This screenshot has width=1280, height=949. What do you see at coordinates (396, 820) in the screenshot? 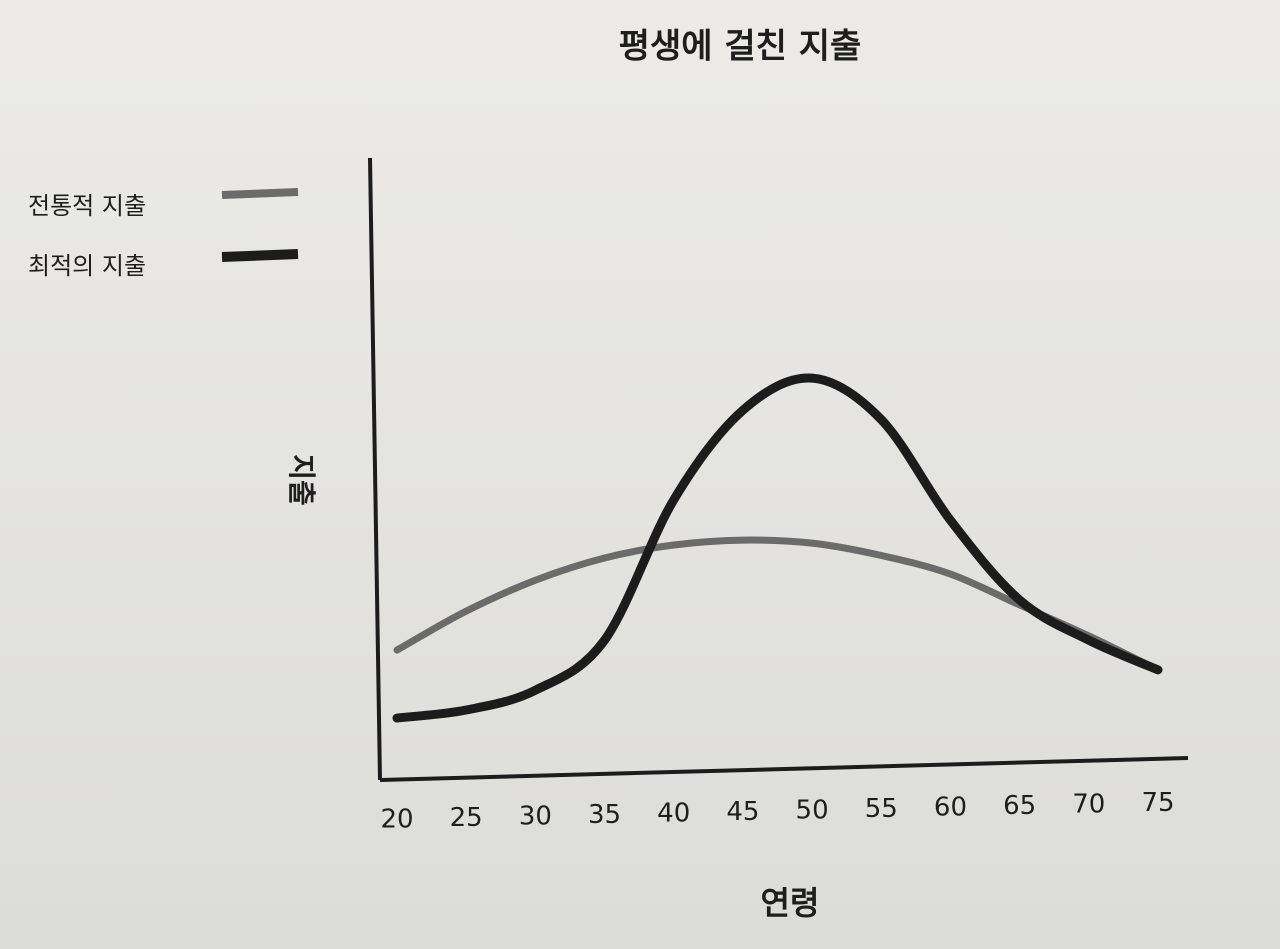
I see `x-tick-label: 20` at bounding box center [396, 820].